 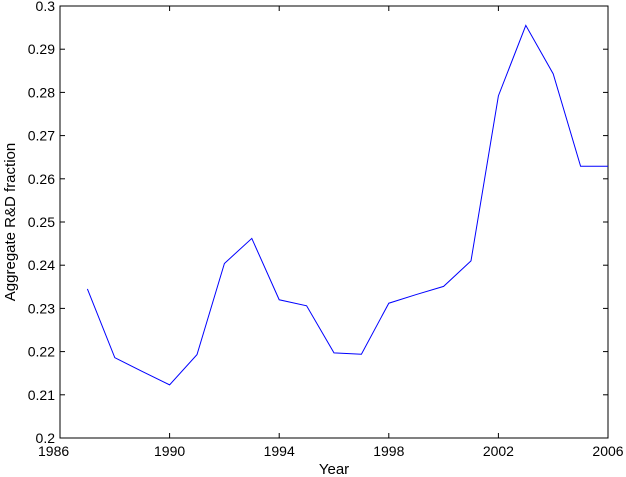 What do you see at coordinates (41, 265) in the screenshot?
I see `y-tick-label: 0.24` at bounding box center [41, 265].